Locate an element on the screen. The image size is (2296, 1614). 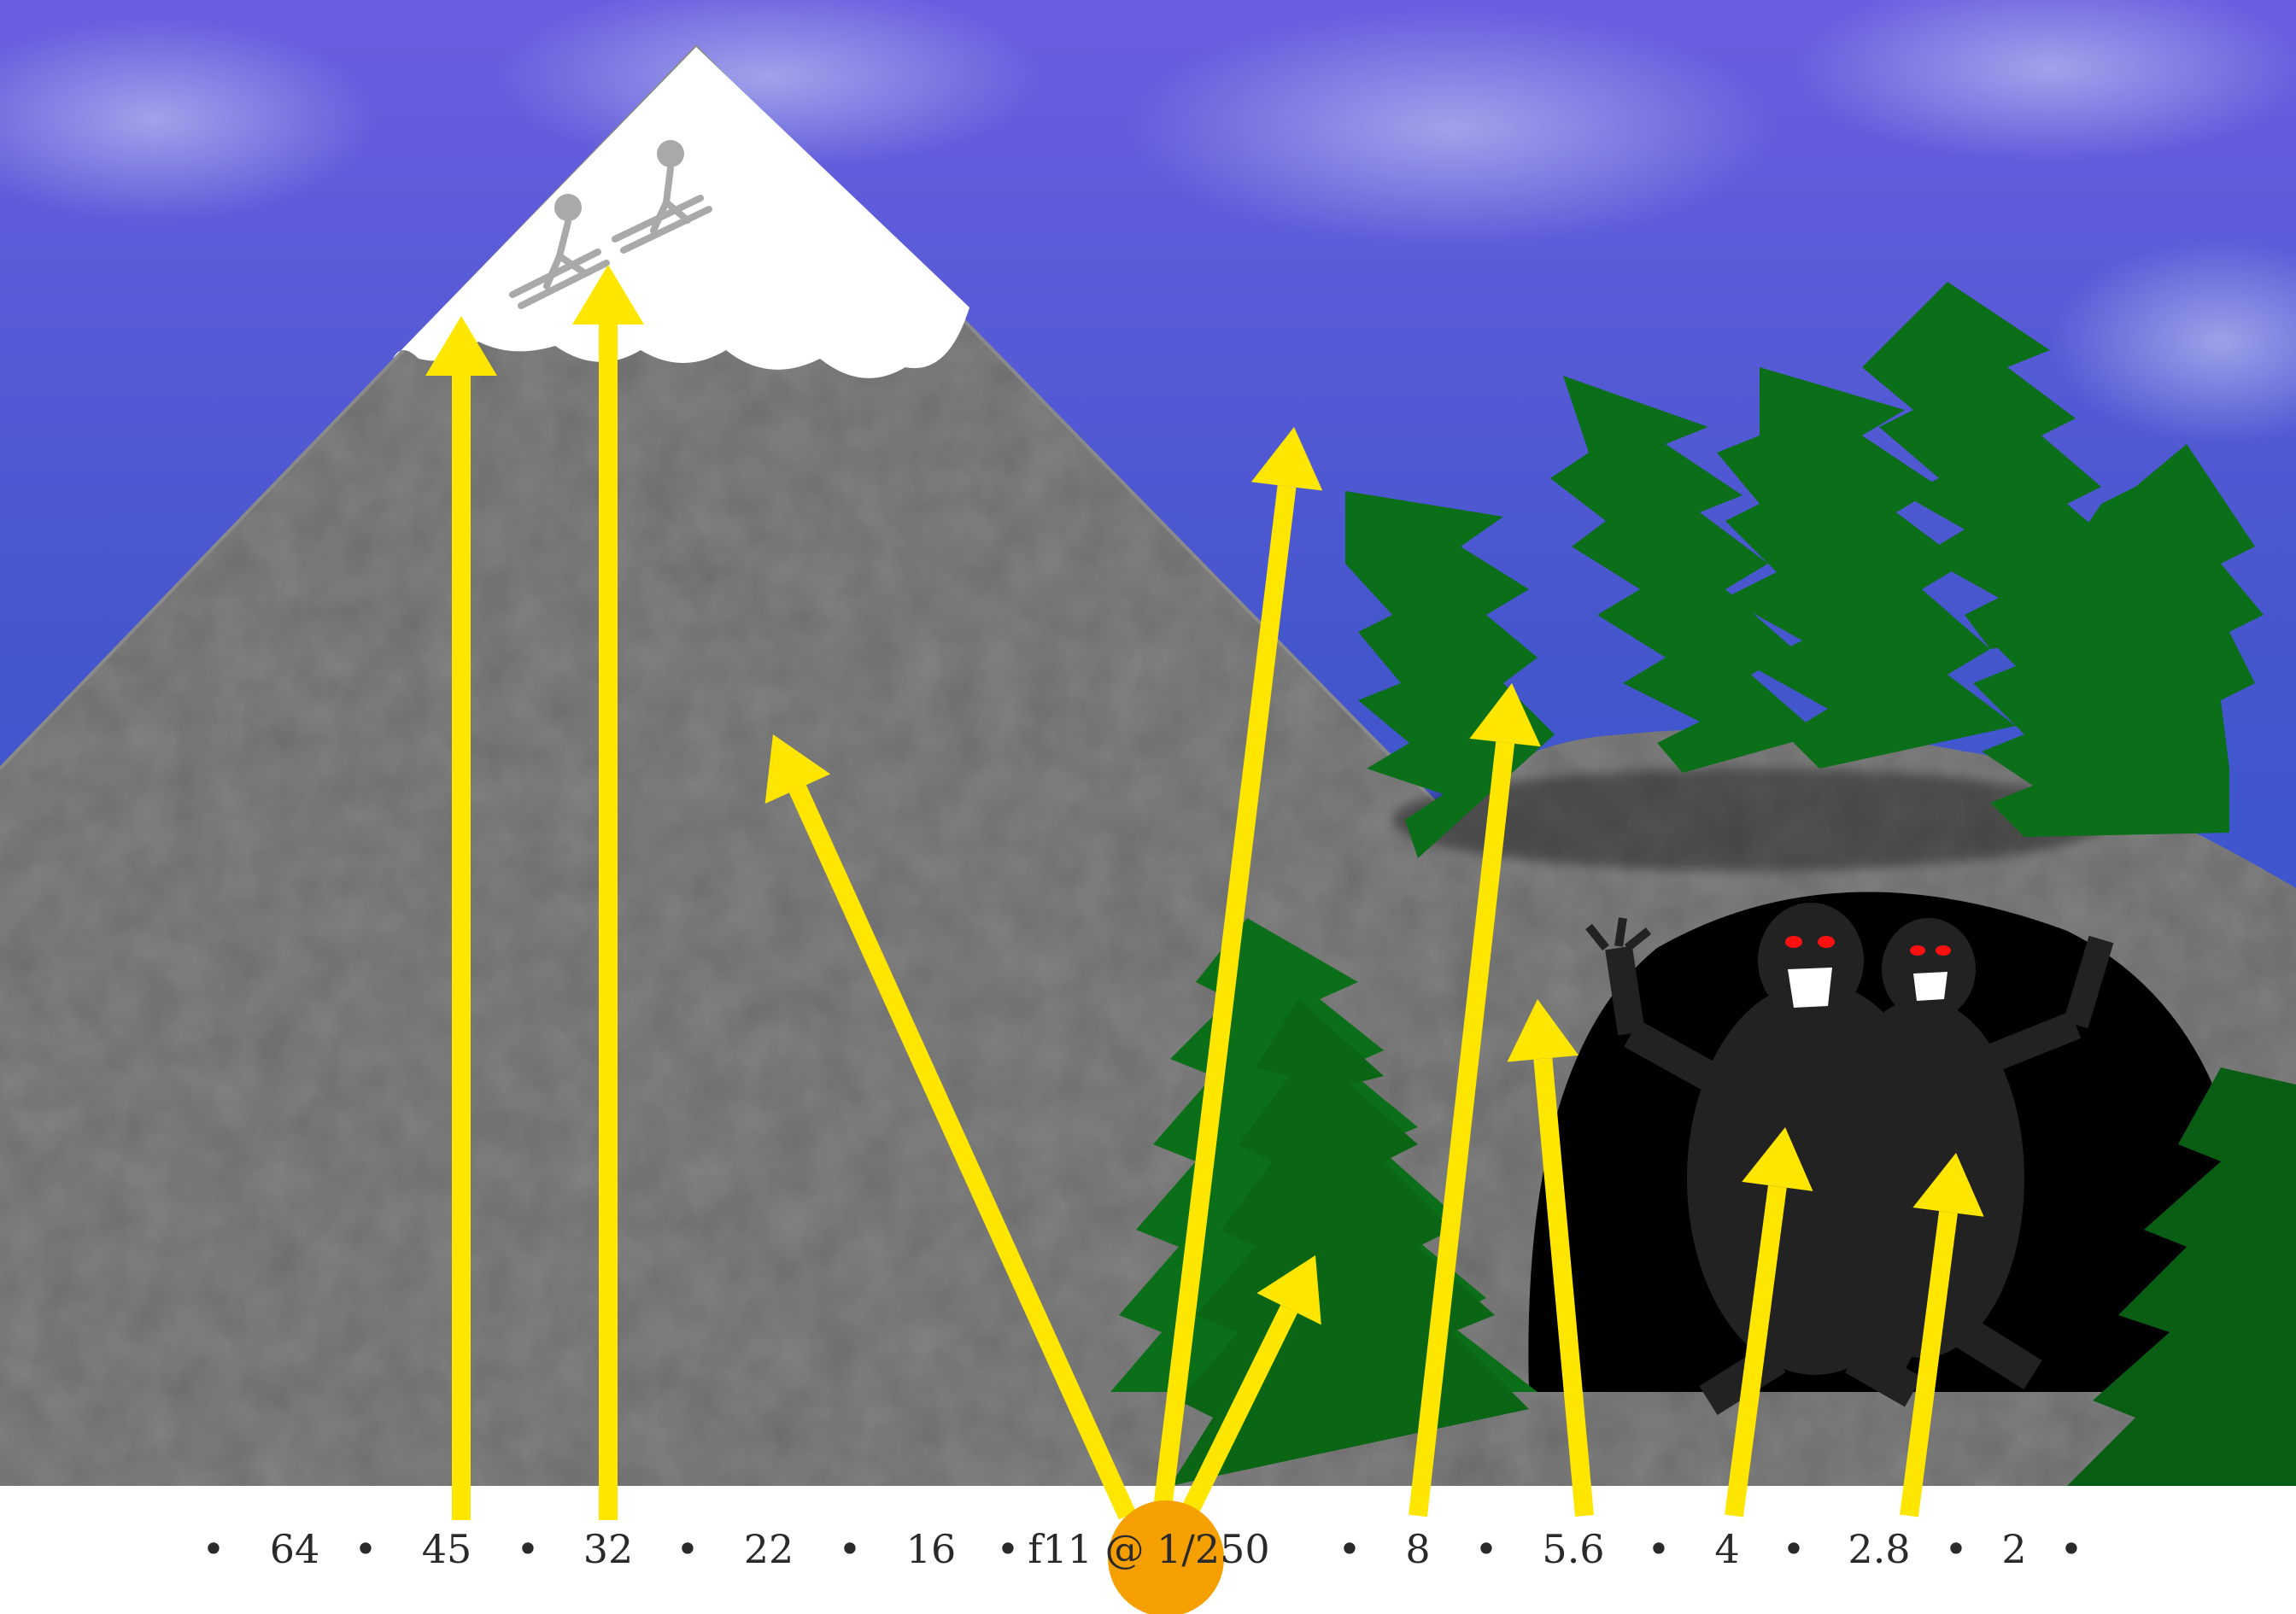
scale-stop-label: 5.6 is located at coordinates (1573, 1549).